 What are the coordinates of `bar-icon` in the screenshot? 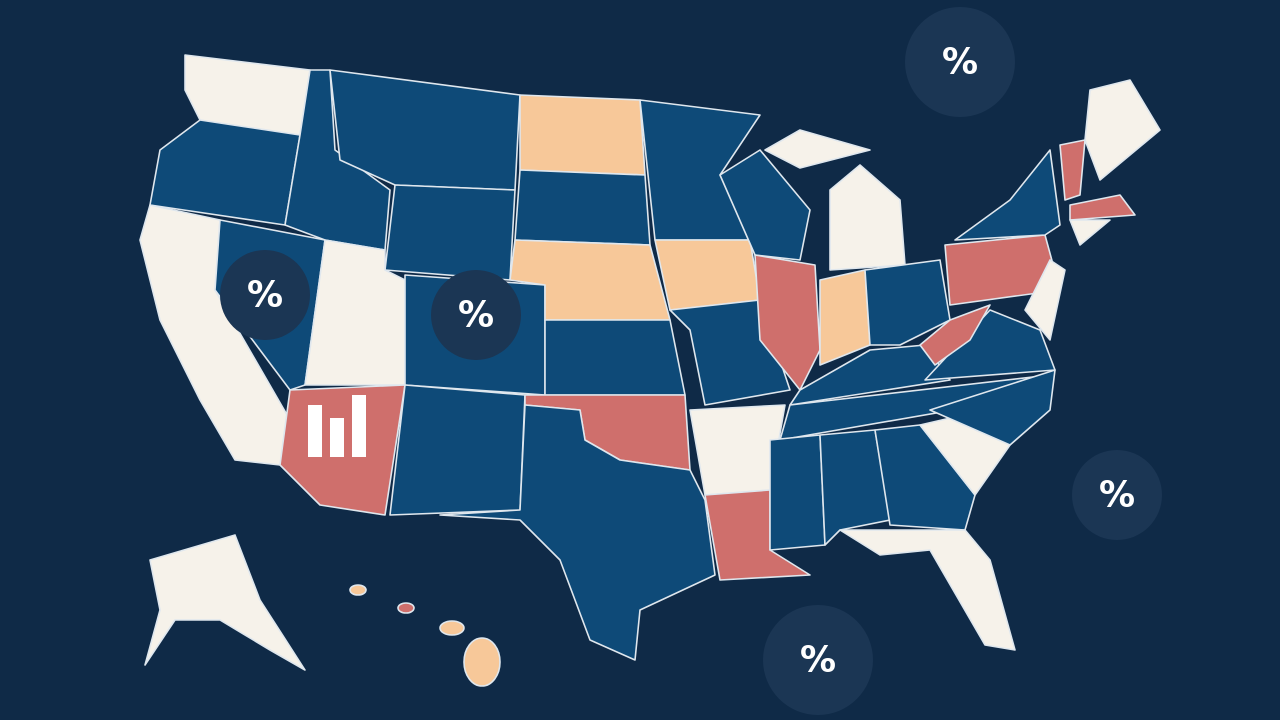 It's located at (337, 426).